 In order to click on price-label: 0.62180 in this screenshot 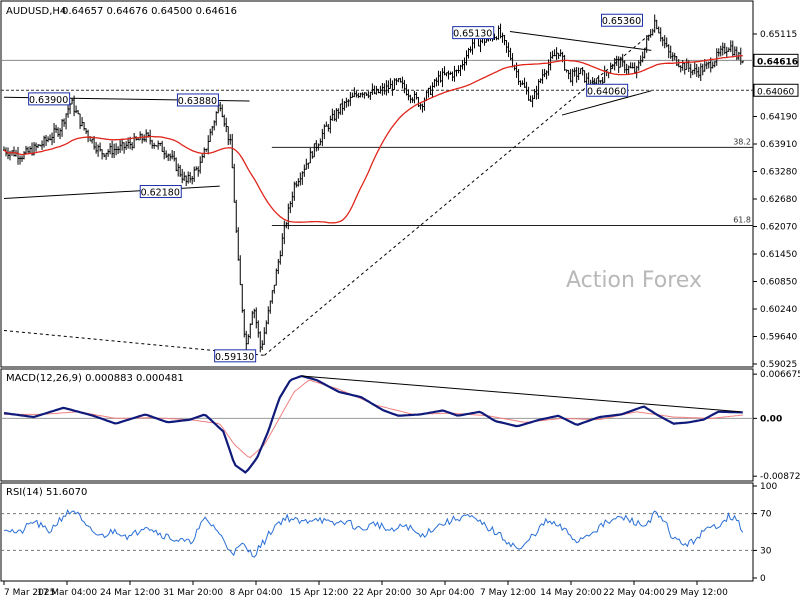, I will do `click(160, 193)`.